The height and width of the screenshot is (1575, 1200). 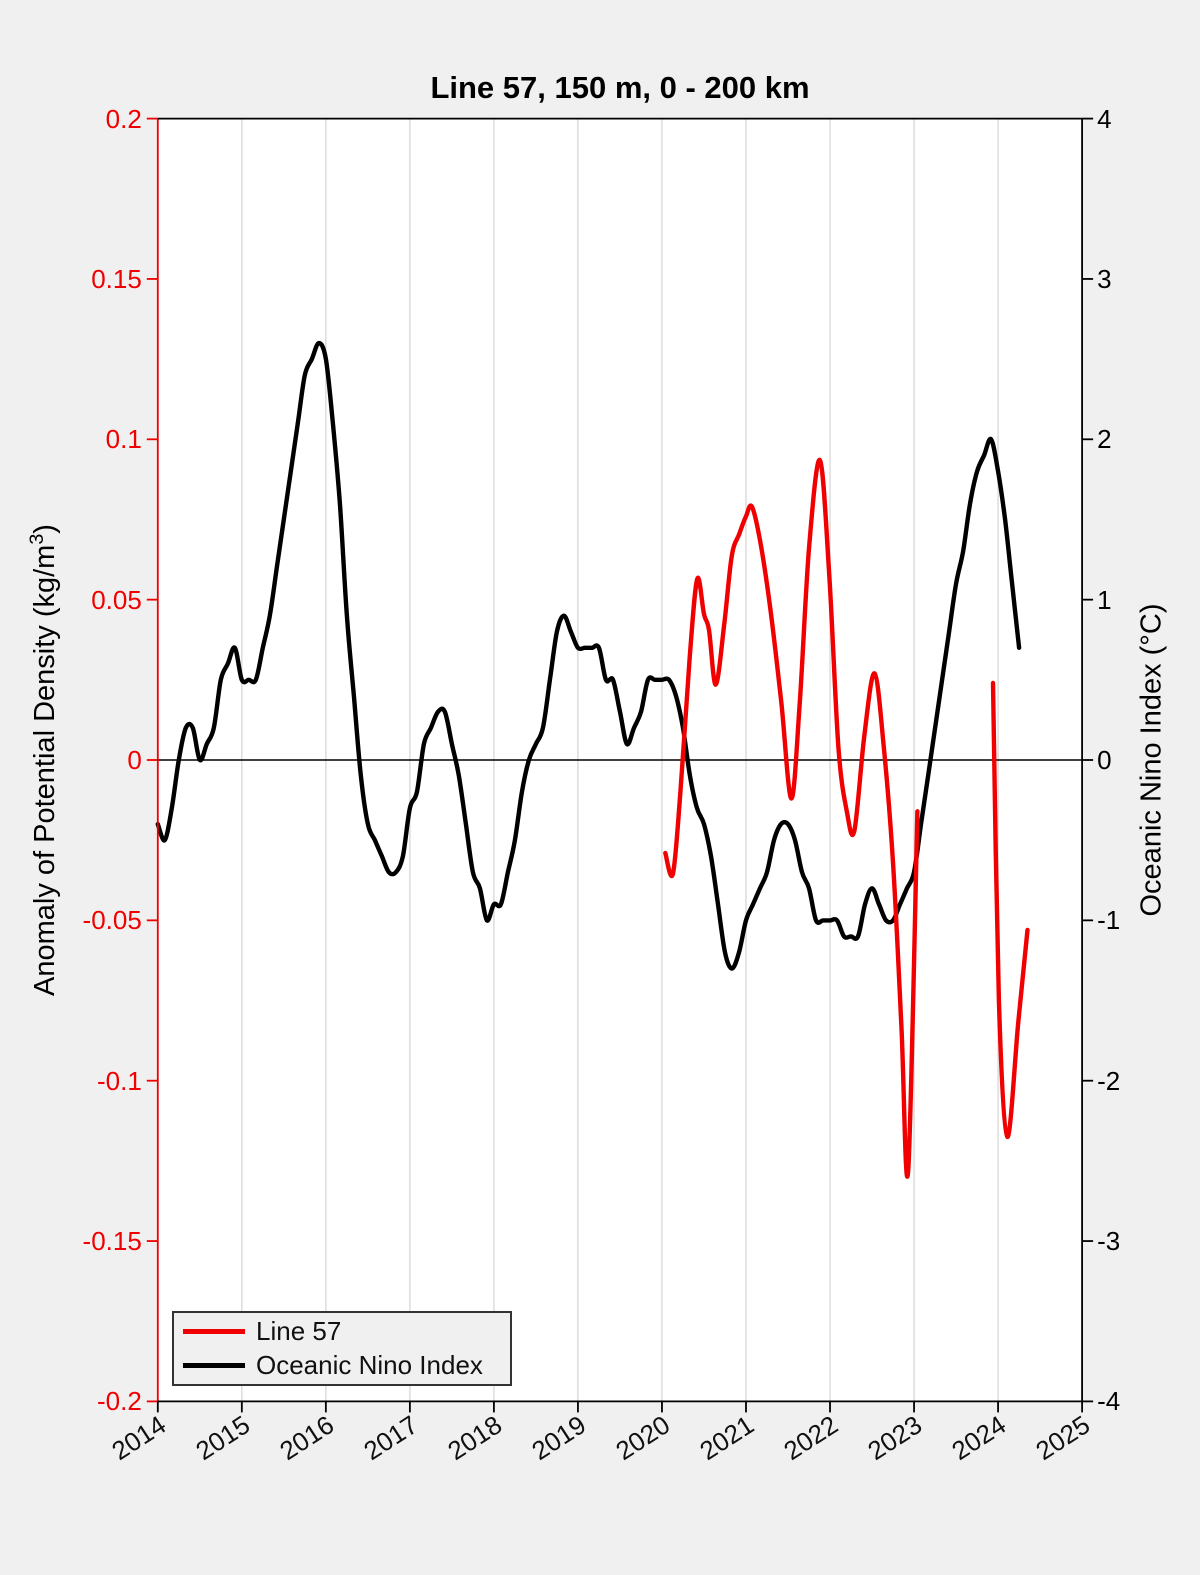 I want to click on right-y-tick-label: -4, so click(x=1109, y=1401).